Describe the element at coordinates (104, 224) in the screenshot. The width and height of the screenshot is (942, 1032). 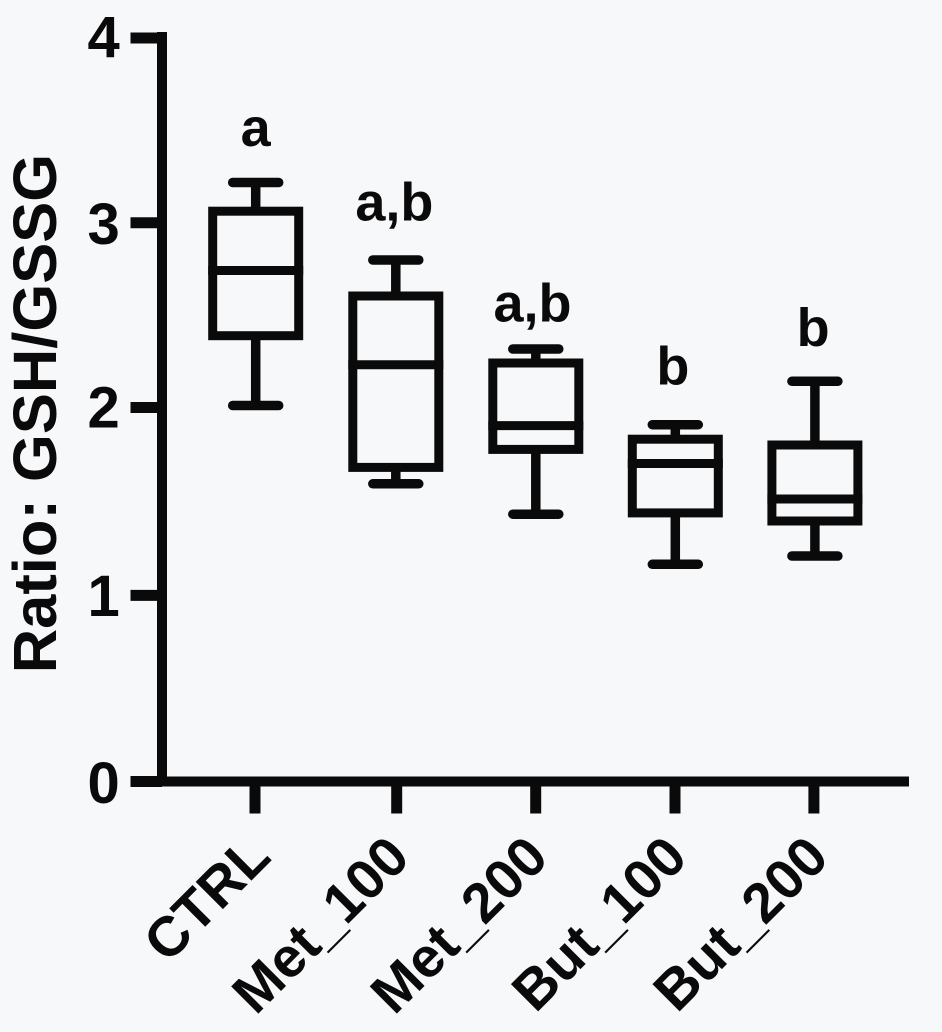
I see `svg-text: 3` at that location.